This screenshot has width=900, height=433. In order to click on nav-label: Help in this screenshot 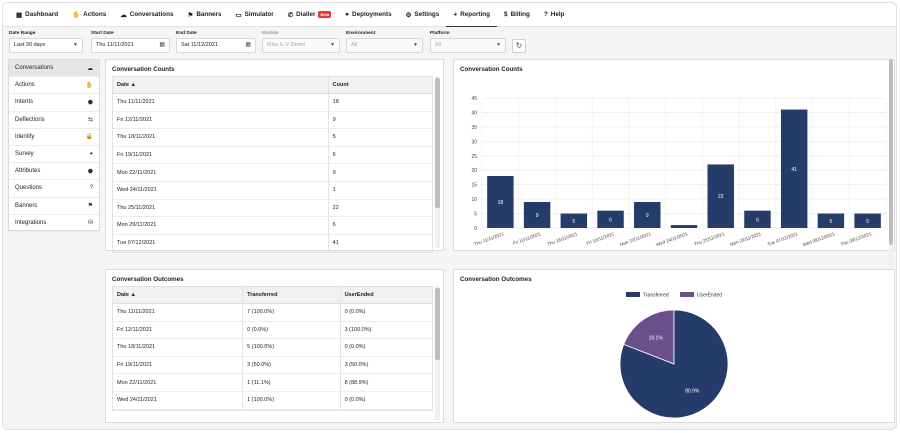, I will do `click(557, 14)`.